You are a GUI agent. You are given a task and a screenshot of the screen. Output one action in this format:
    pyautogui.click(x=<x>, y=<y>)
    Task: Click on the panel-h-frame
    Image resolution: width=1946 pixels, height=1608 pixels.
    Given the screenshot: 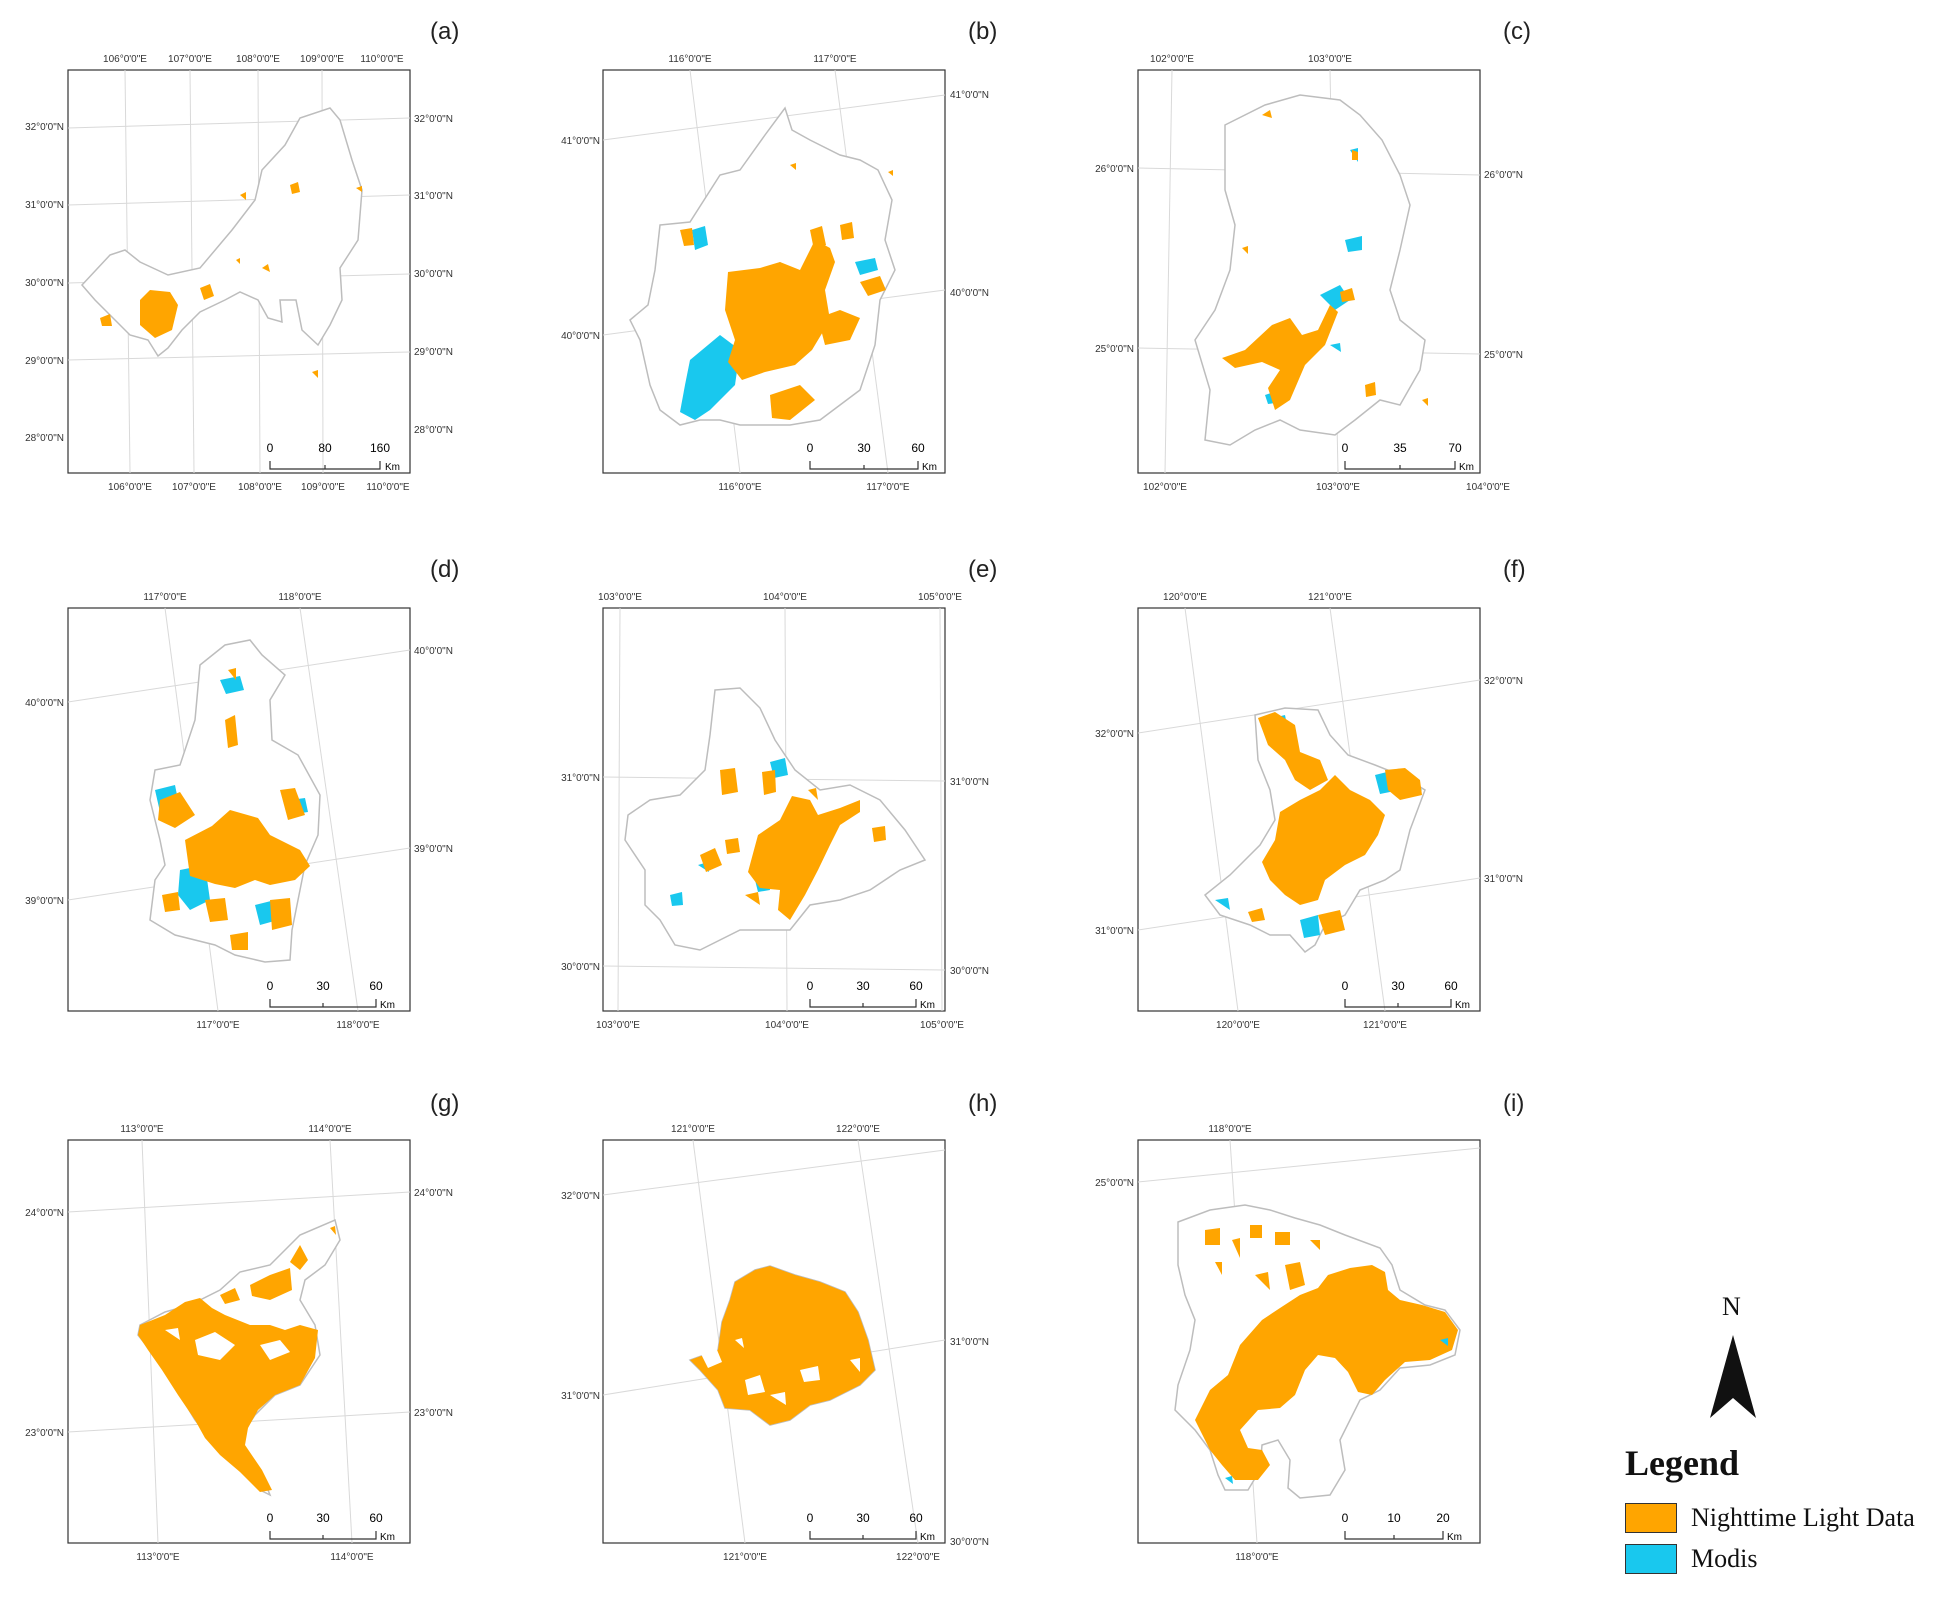 What is the action you would take?
    pyautogui.click(x=774, y=1341)
    